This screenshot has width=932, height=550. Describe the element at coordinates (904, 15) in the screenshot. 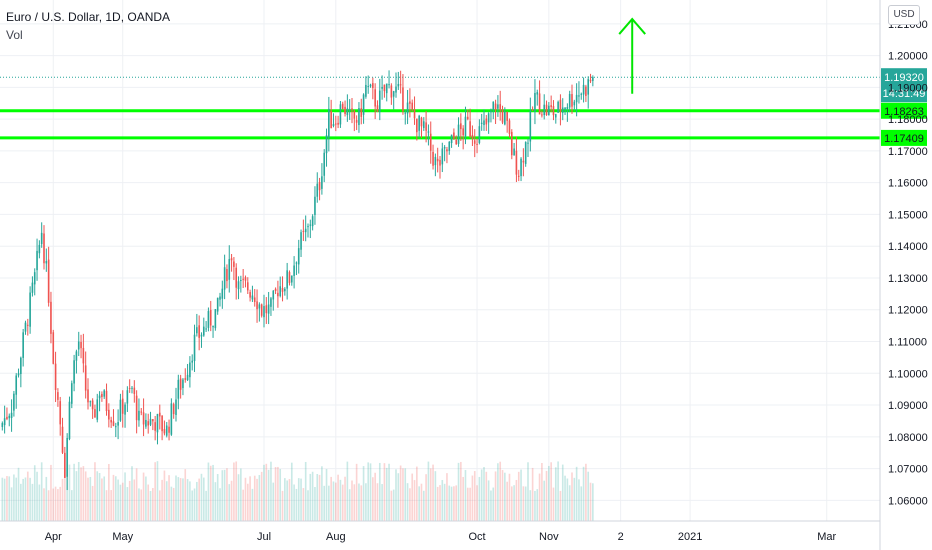

I see `currency-selector: USD` at that location.